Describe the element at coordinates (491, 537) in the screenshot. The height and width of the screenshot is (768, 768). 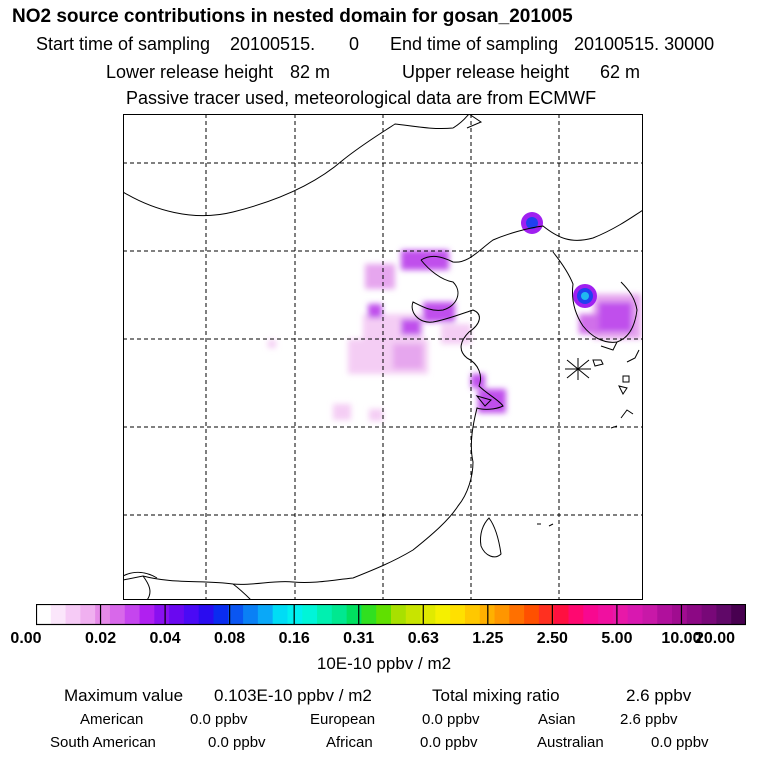
I see `island-taiwan` at that location.